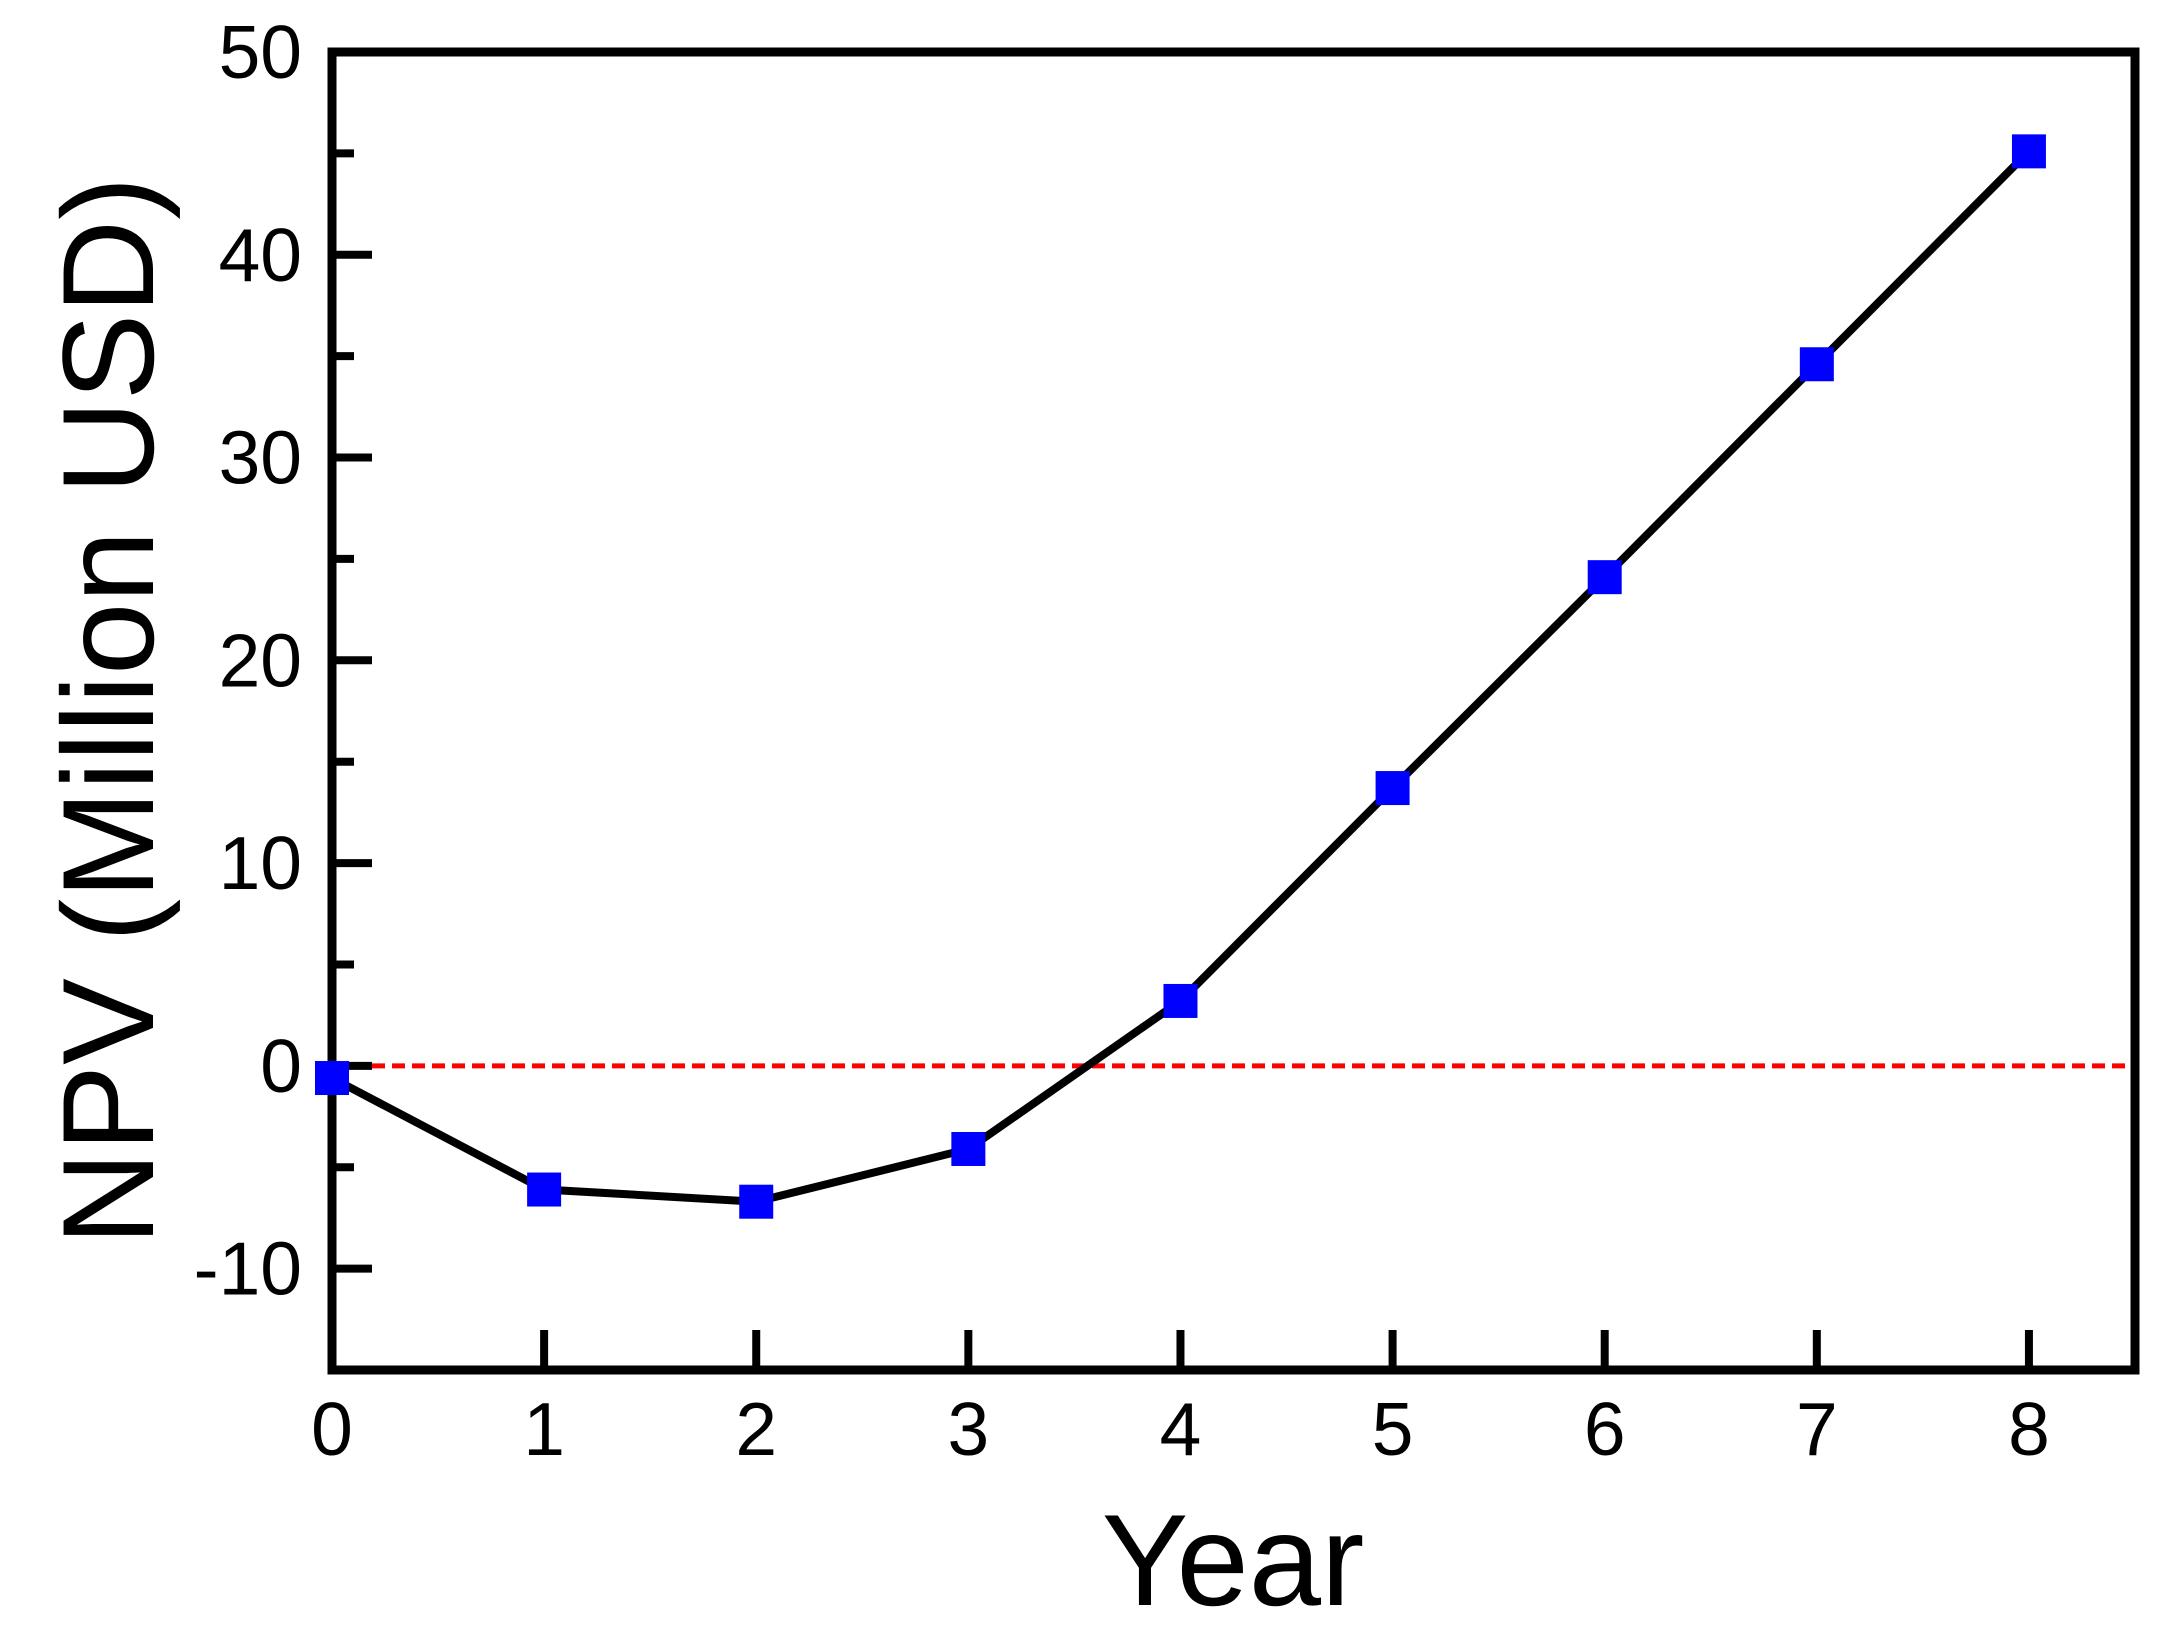  Describe the element at coordinates (281, 1066) in the screenshot. I see `y-axis-tick-label-0: 0` at that location.